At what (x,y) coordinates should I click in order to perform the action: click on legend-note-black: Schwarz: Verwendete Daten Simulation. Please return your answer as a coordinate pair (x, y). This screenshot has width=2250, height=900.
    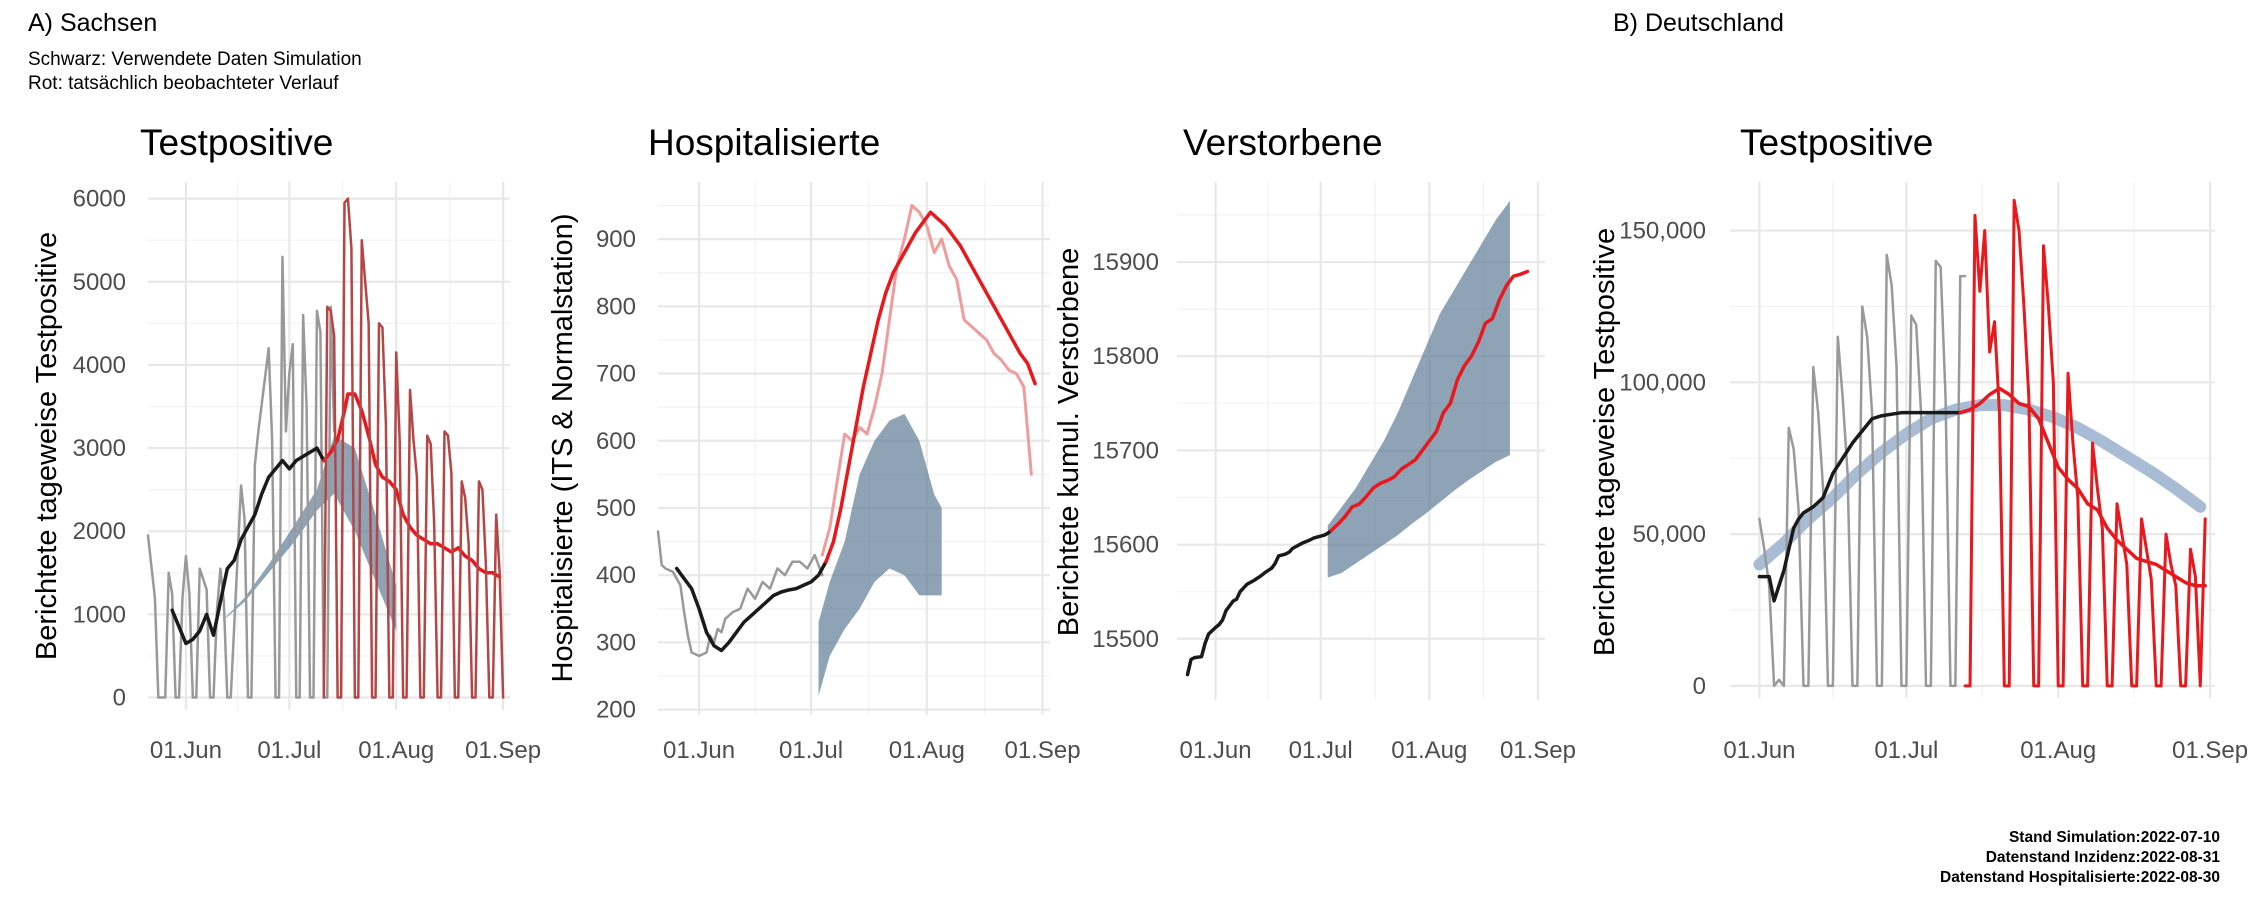
    Looking at the image, I should click on (195, 59).